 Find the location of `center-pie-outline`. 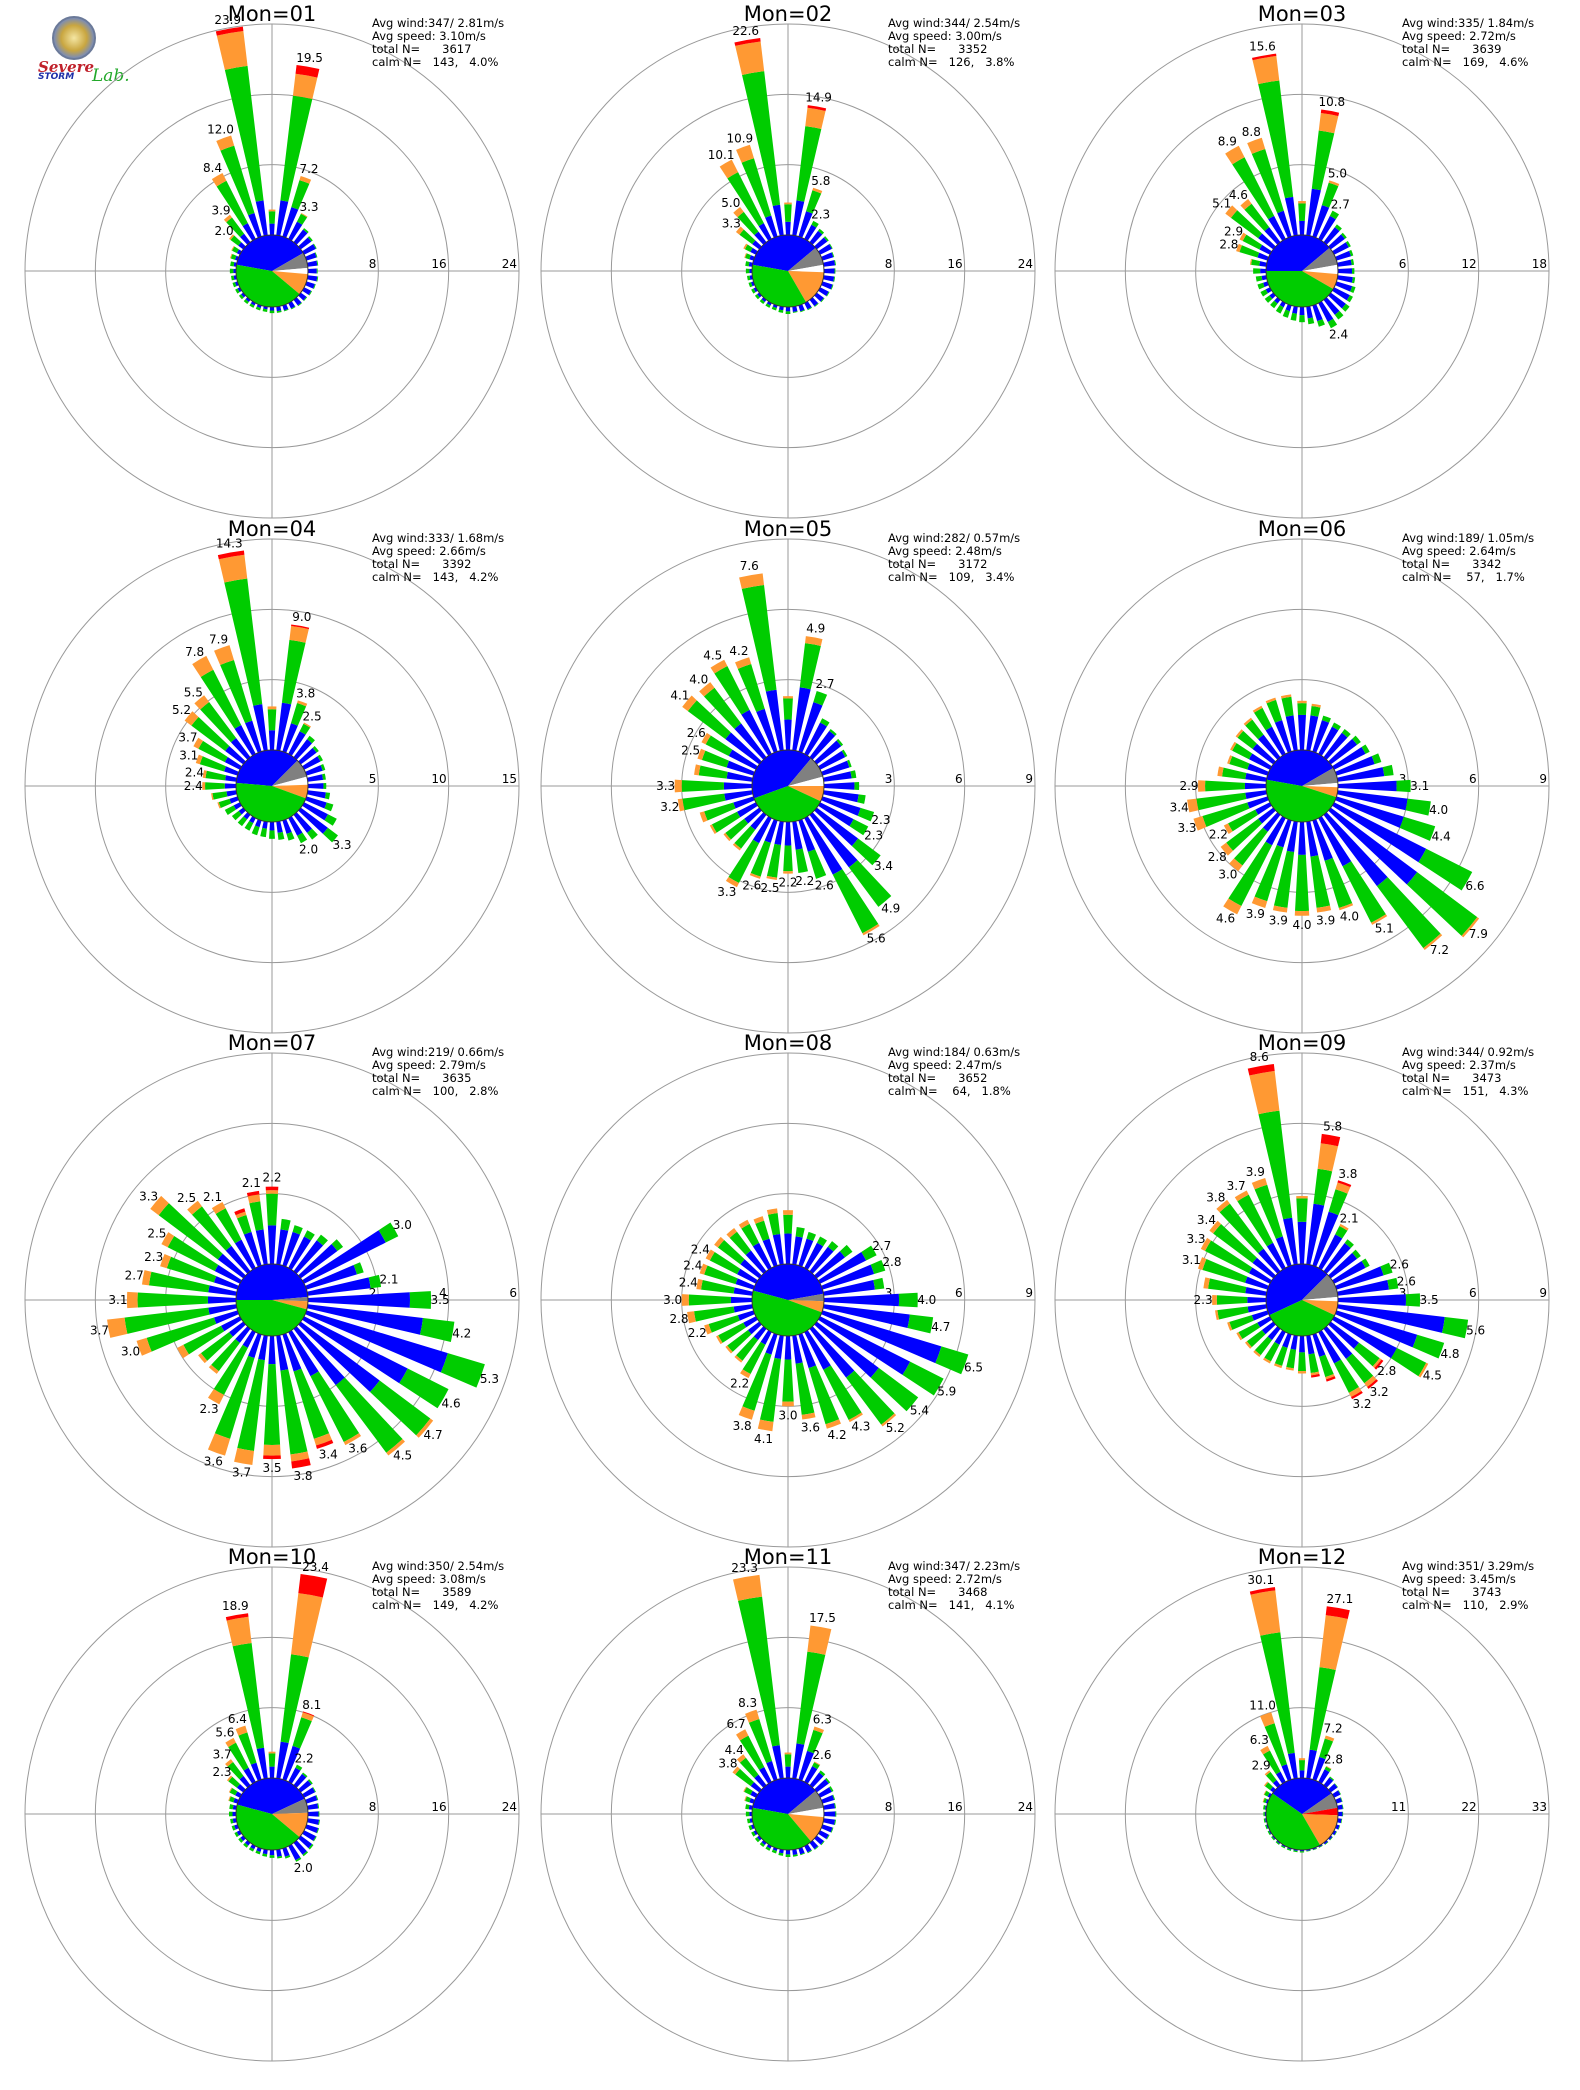

center-pie-outline is located at coordinates (788, 786).